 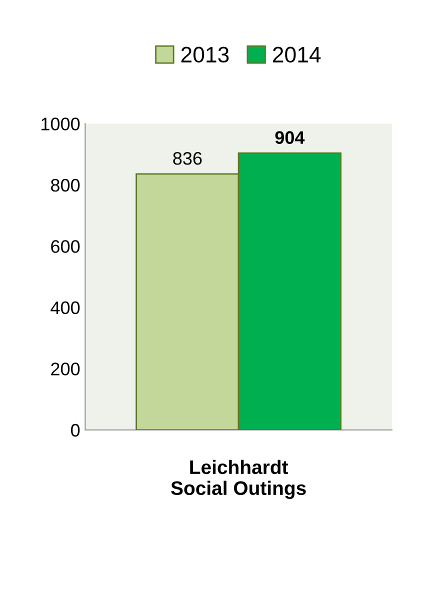 I want to click on legend-label: 2013, so click(x=205, y=54).